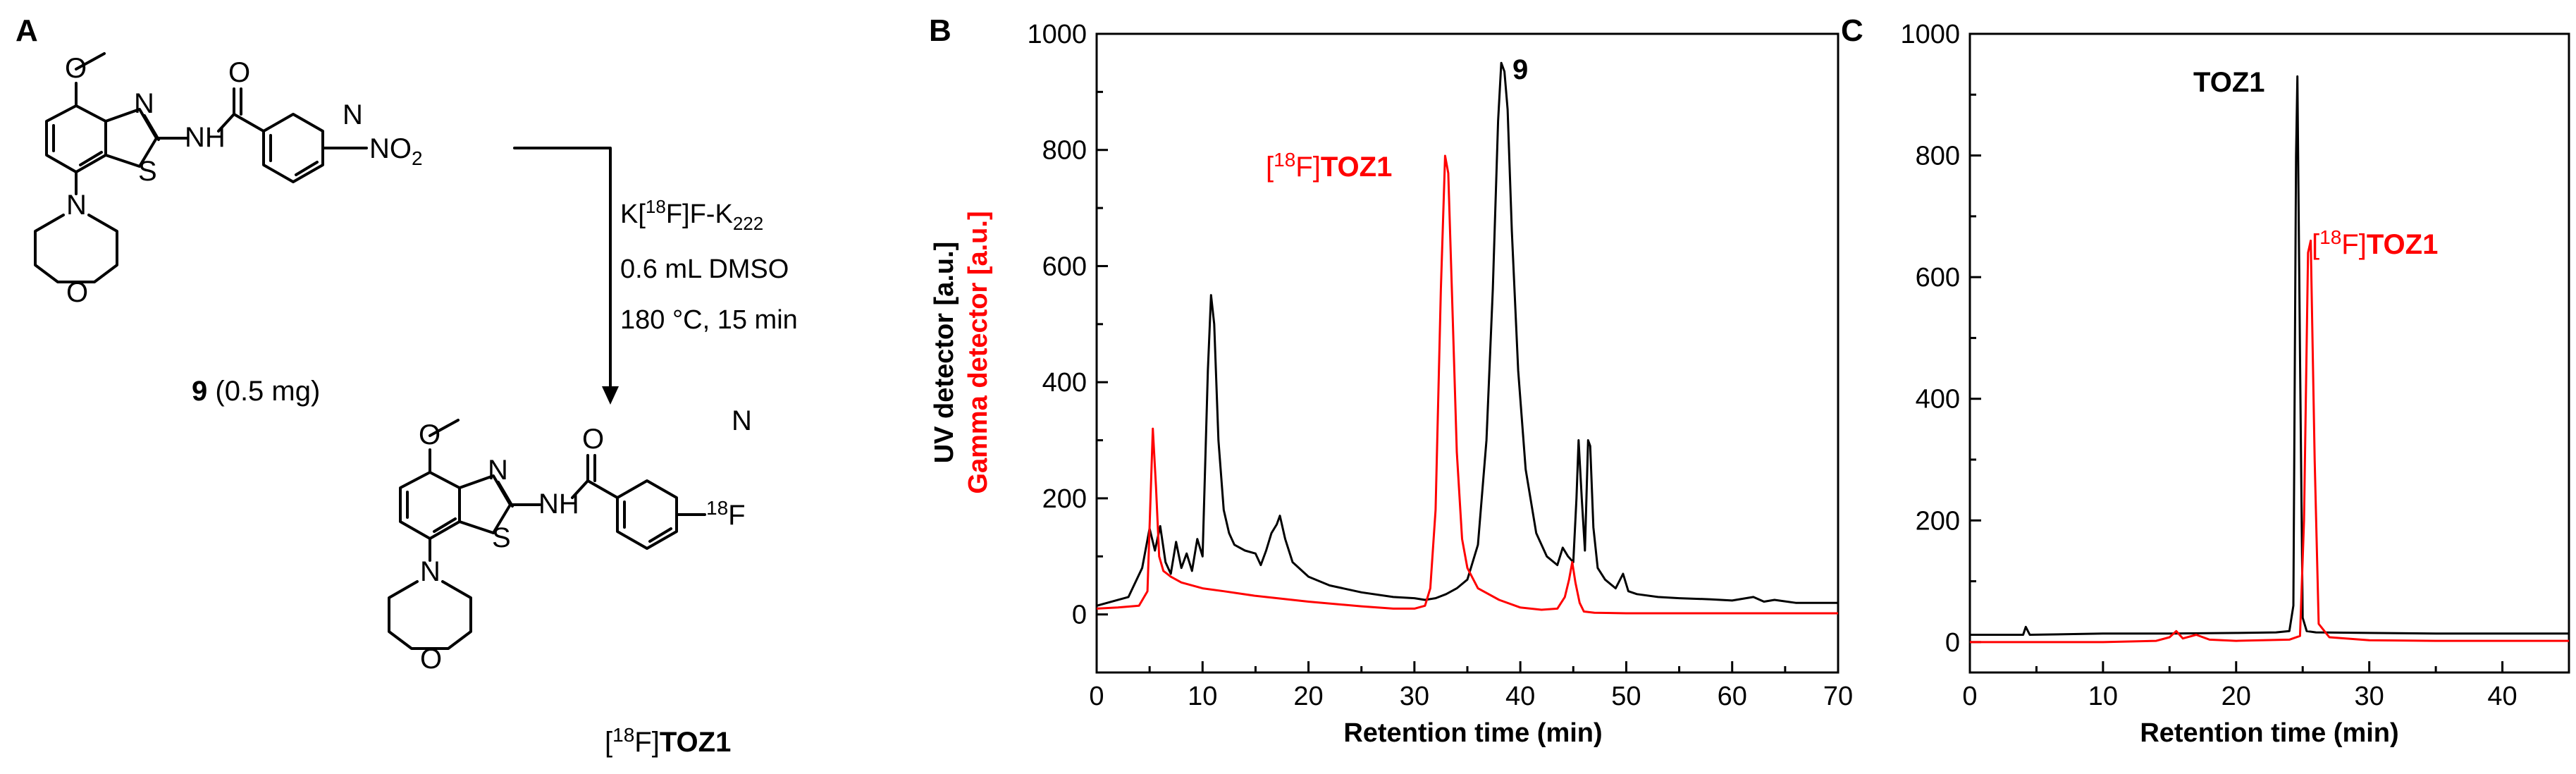 This screenshot has height=774, width=2576. I want to click on b-y-tick-label: 400, so click(1064, 383).